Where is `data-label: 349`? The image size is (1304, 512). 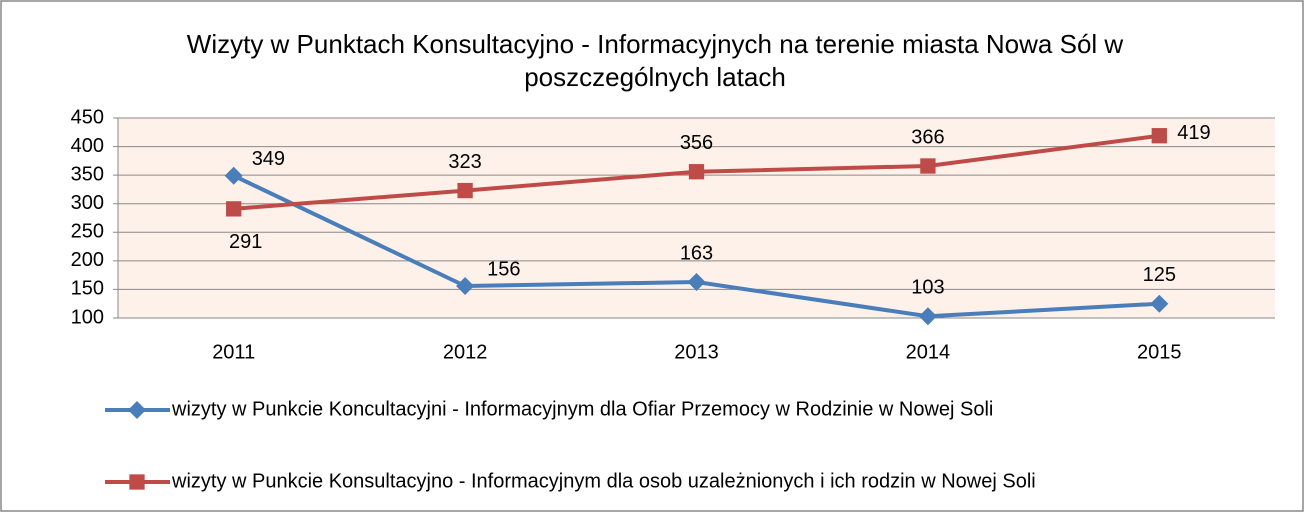 data-label: 349 is located at coordinates (268, 159).